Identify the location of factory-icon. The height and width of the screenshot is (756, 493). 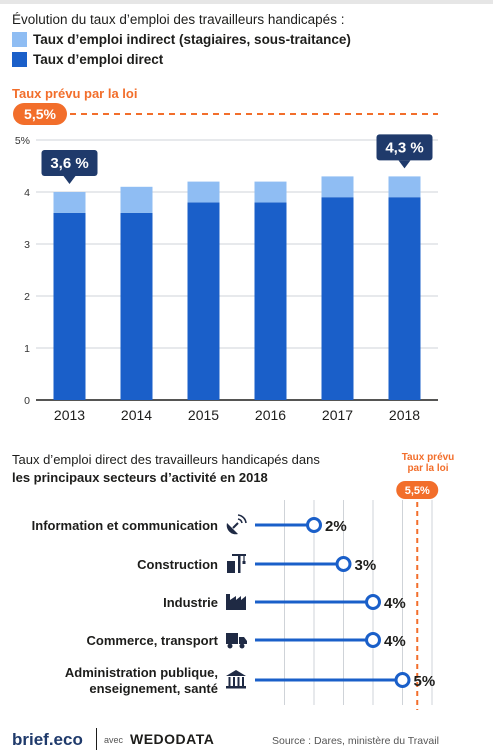
(236, 602).